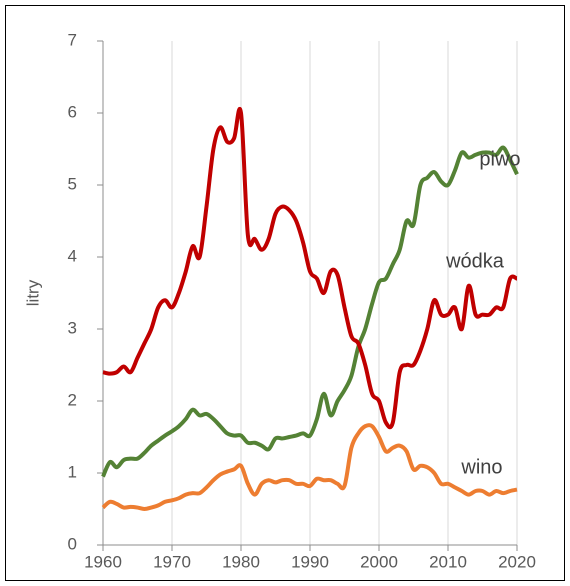 The width and height of the screenshot is (570, 586). Describe the element at coordinates (379, 561) in the screenshot. I see `x-tick-label: 2000` at that location.